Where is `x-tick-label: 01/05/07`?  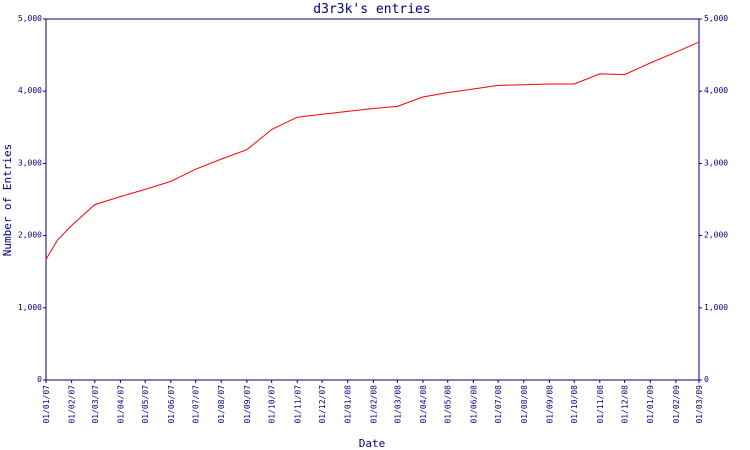 x-tick-label: 01/05/07 is located at coordinates (145, 404).